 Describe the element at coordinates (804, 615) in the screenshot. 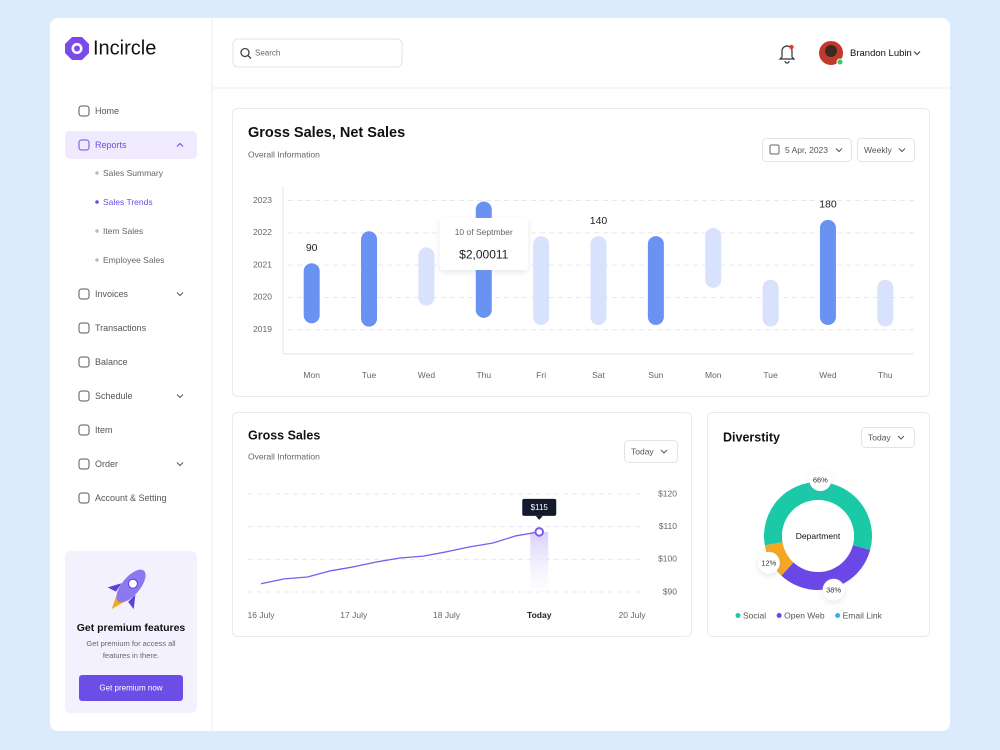

I see `legend-label: Open Web` at that location.